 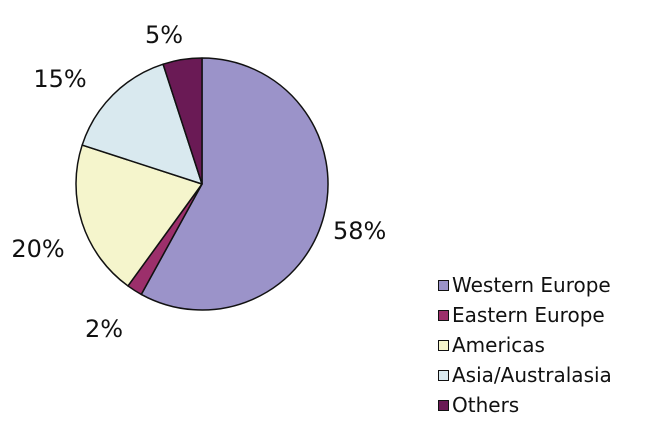 I want to click on legend-item-others: Others, so click(x=525, y=405).